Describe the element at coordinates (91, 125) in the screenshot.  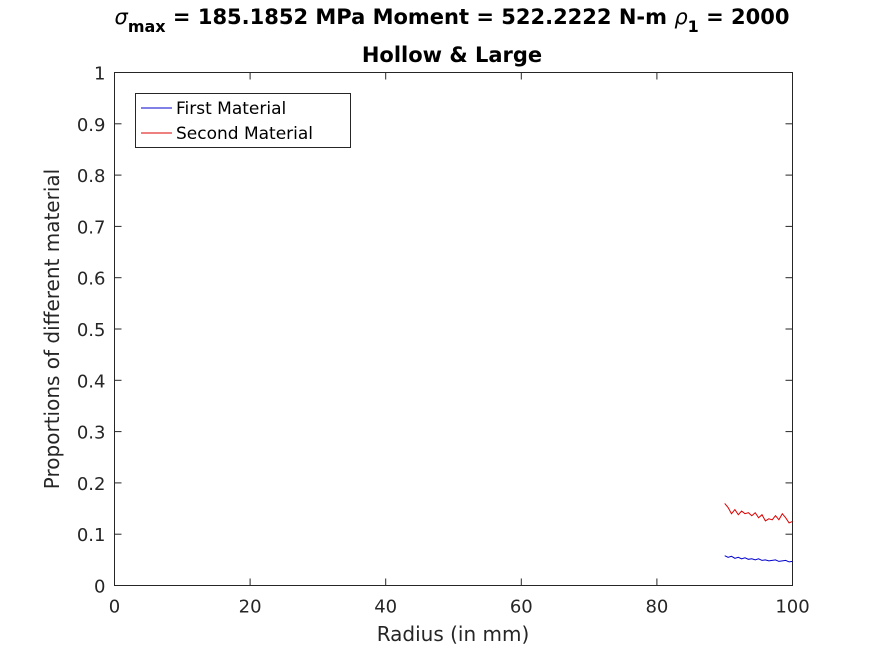
I see `y-tick-label: 0.9` at that location.